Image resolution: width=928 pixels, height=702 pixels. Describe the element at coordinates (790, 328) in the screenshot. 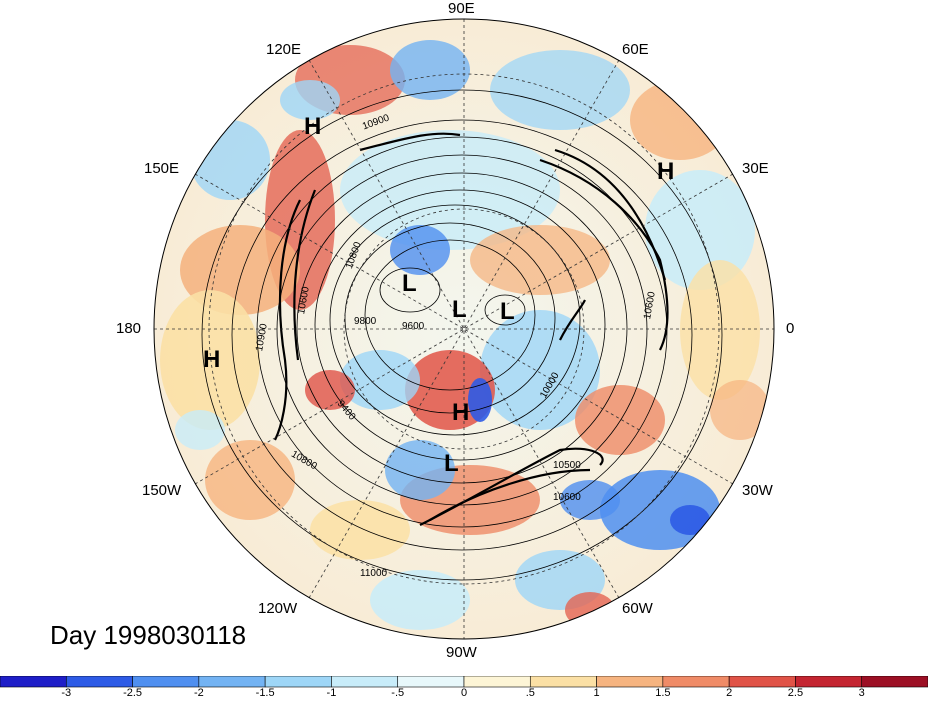

I see `lon-label-0: 0` at that location.